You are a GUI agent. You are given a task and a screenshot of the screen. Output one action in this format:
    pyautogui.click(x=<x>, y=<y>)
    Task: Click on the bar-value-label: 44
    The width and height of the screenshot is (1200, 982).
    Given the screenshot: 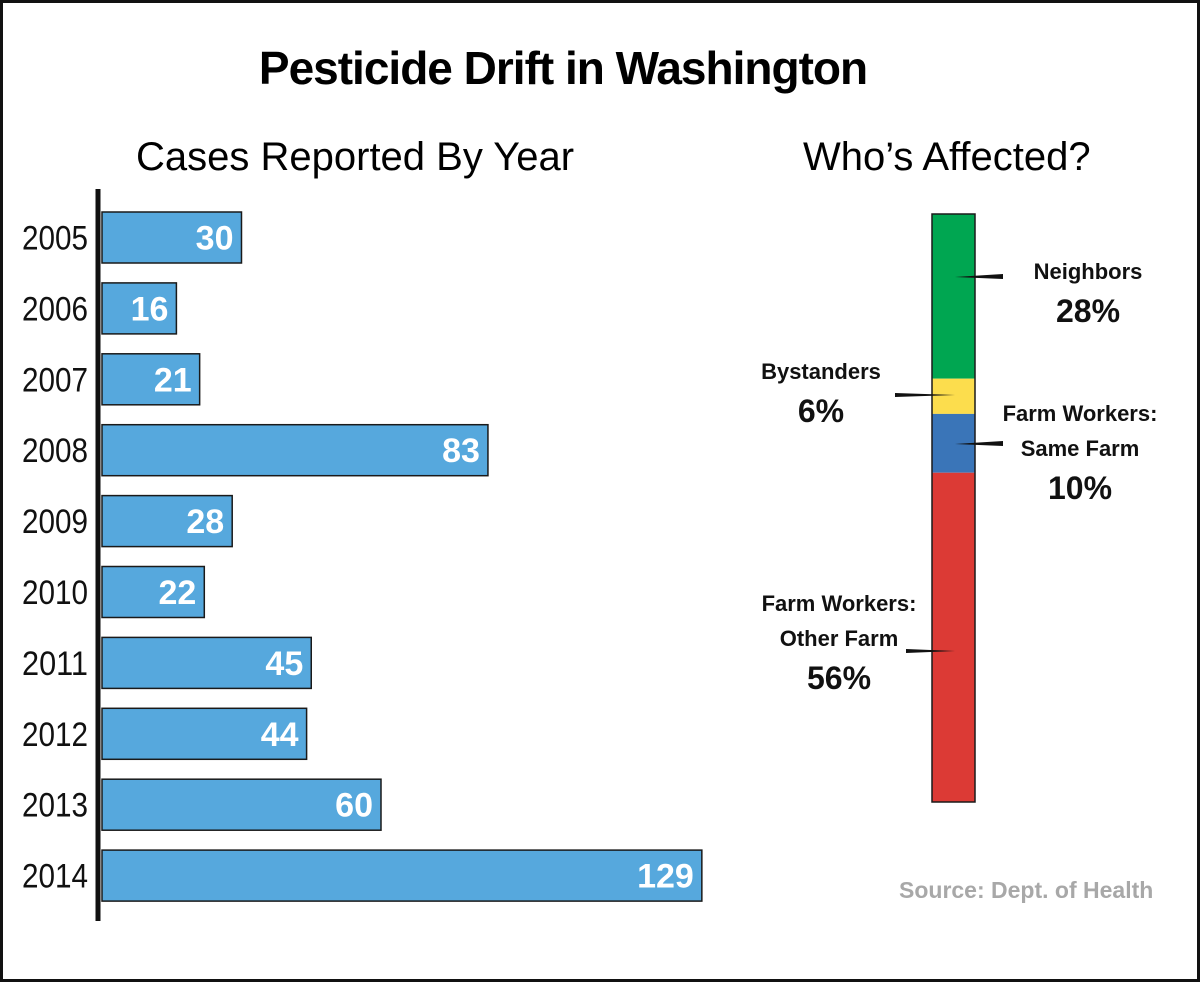 What is the action you would take?
    pyautogui.click(x=280, y=735)
    